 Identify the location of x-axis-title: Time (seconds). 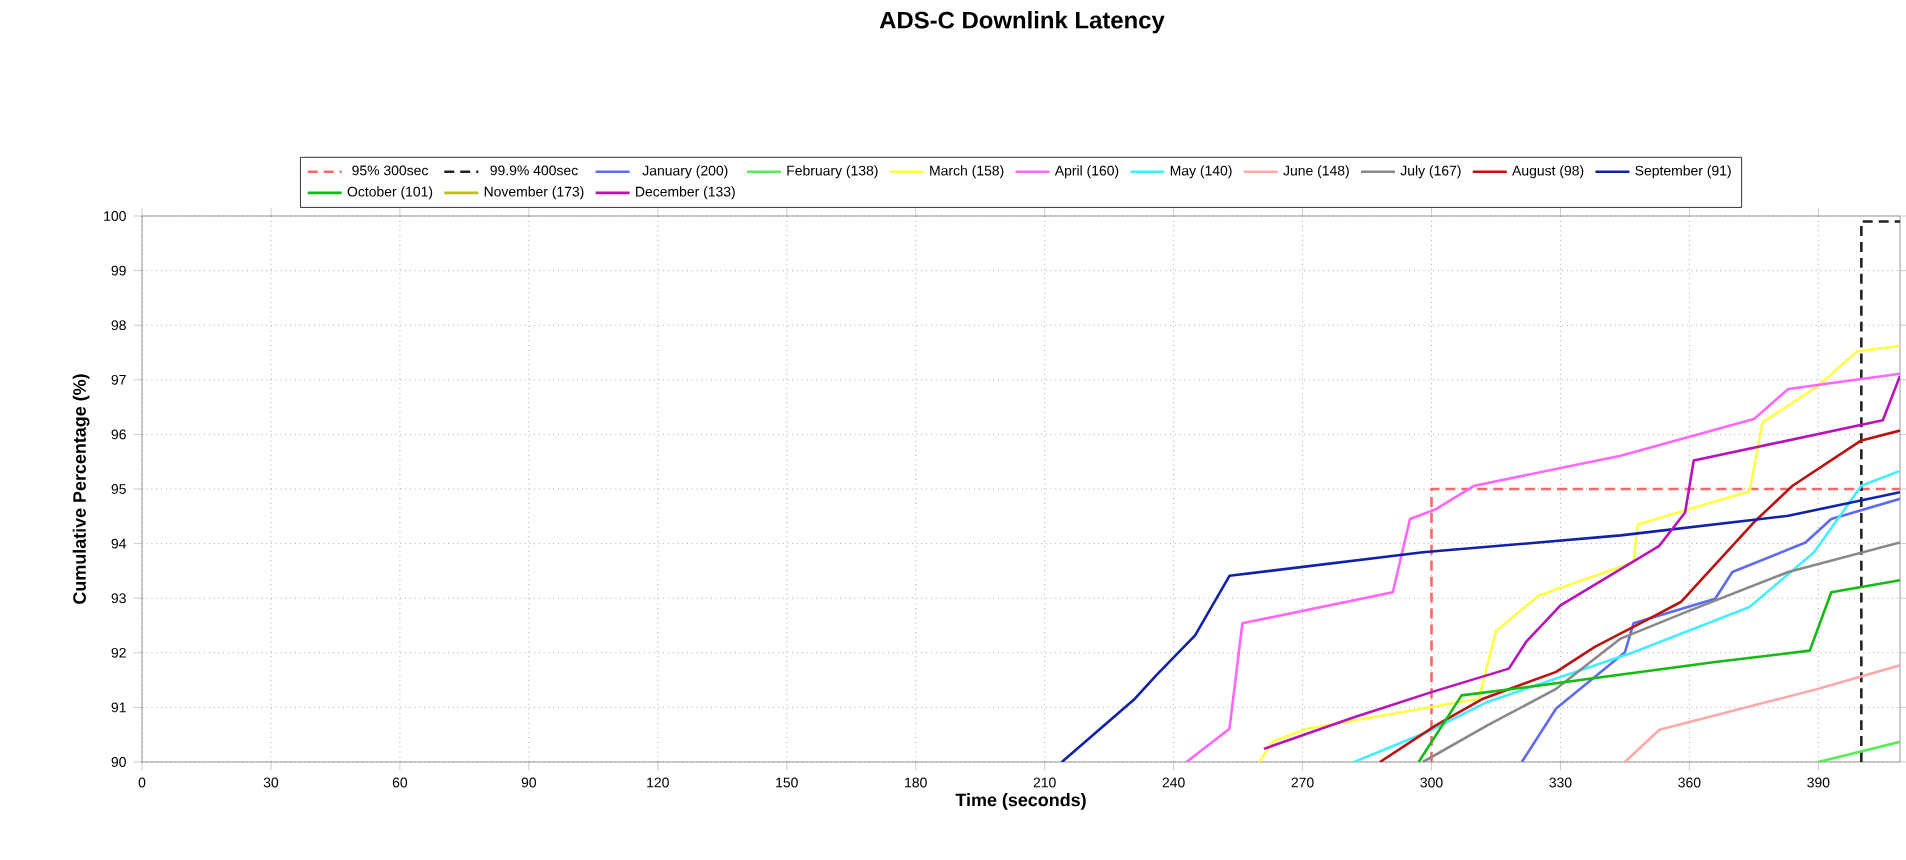
(1020, 801).